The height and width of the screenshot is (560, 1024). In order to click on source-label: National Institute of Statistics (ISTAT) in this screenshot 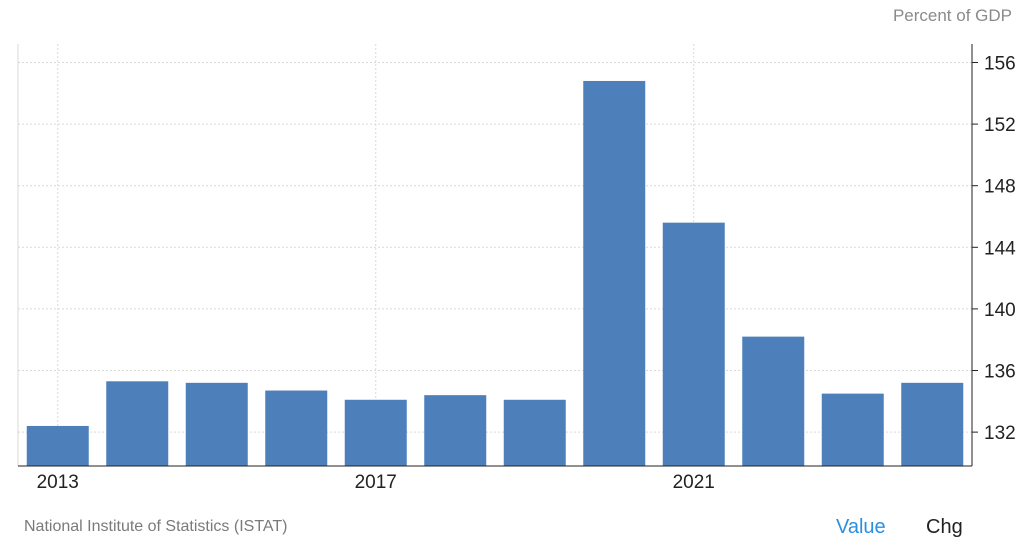, I will do `click(156, 526)`.